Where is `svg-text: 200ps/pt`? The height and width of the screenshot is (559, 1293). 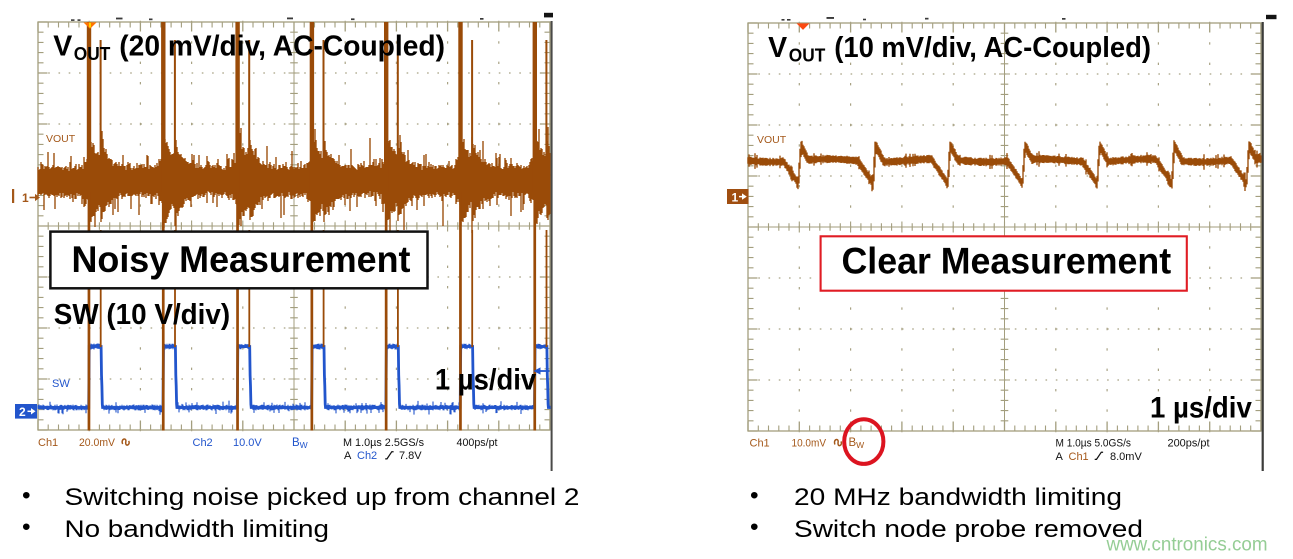
svg-text: 200ps/pt is located at coordinates (1189, 444).